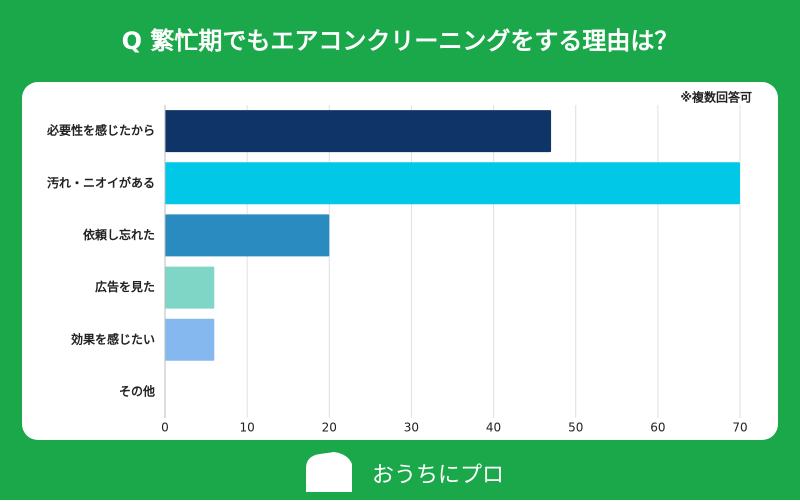 This screenshot has height=504, width=800. I want to click on x-tick-label: 50, so click(575, 428).